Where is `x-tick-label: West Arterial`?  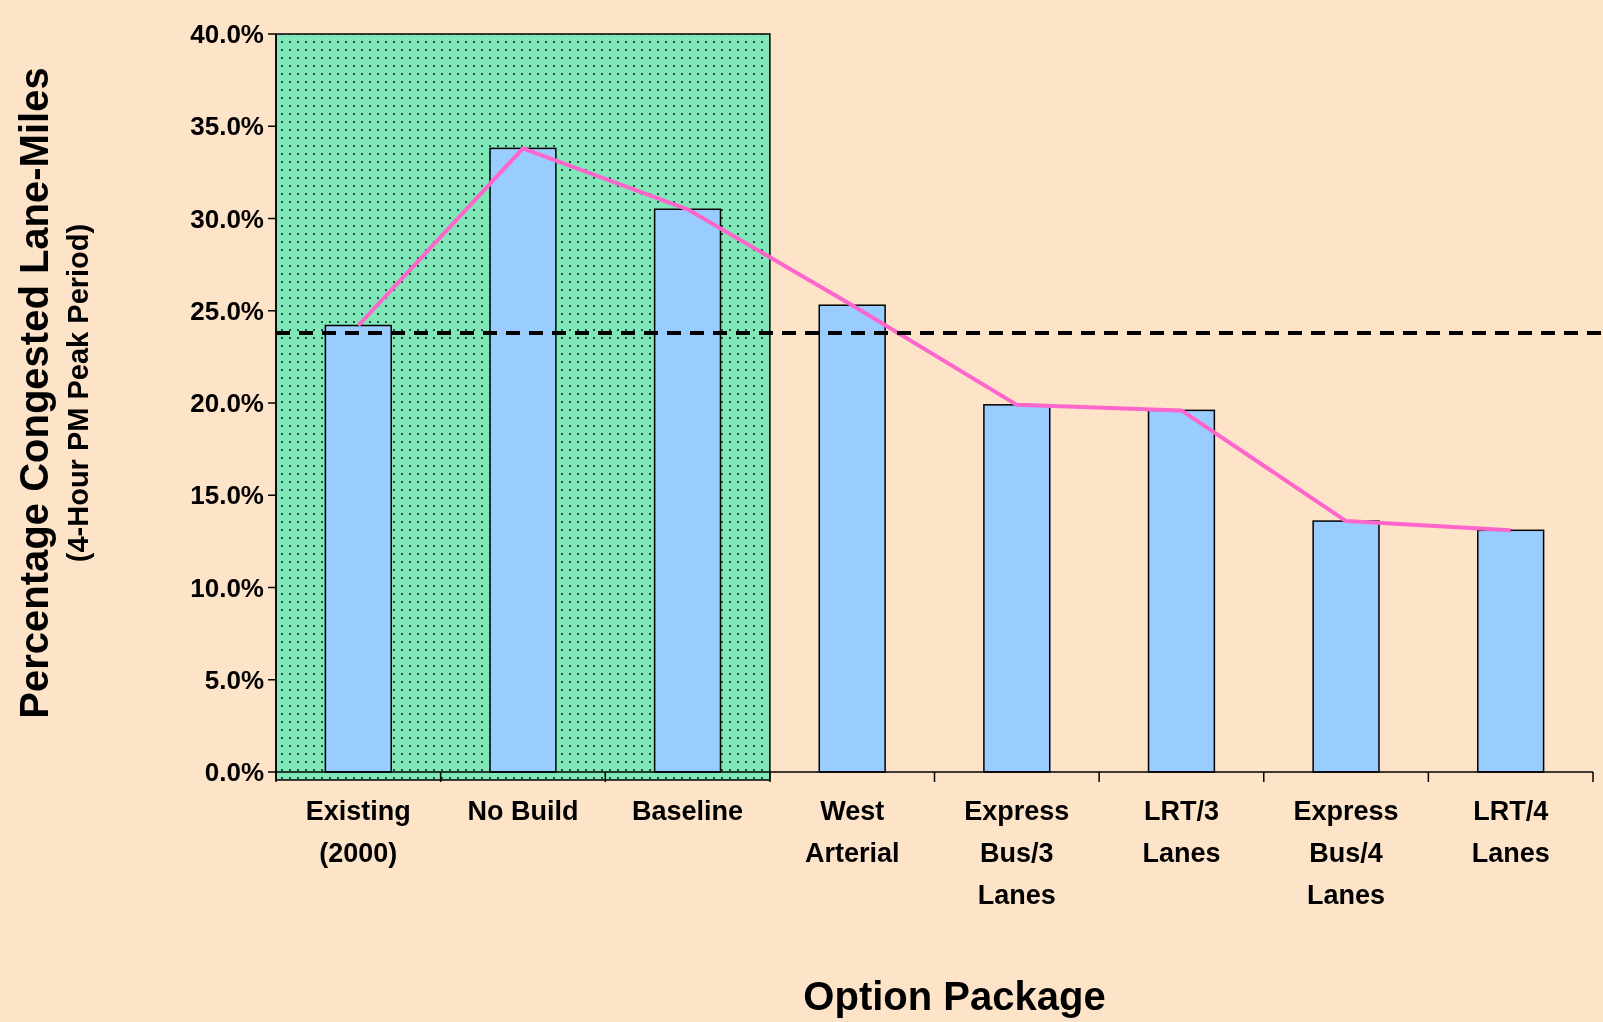
x-tick-label: West Arterial is located at coordinates (852, 832).